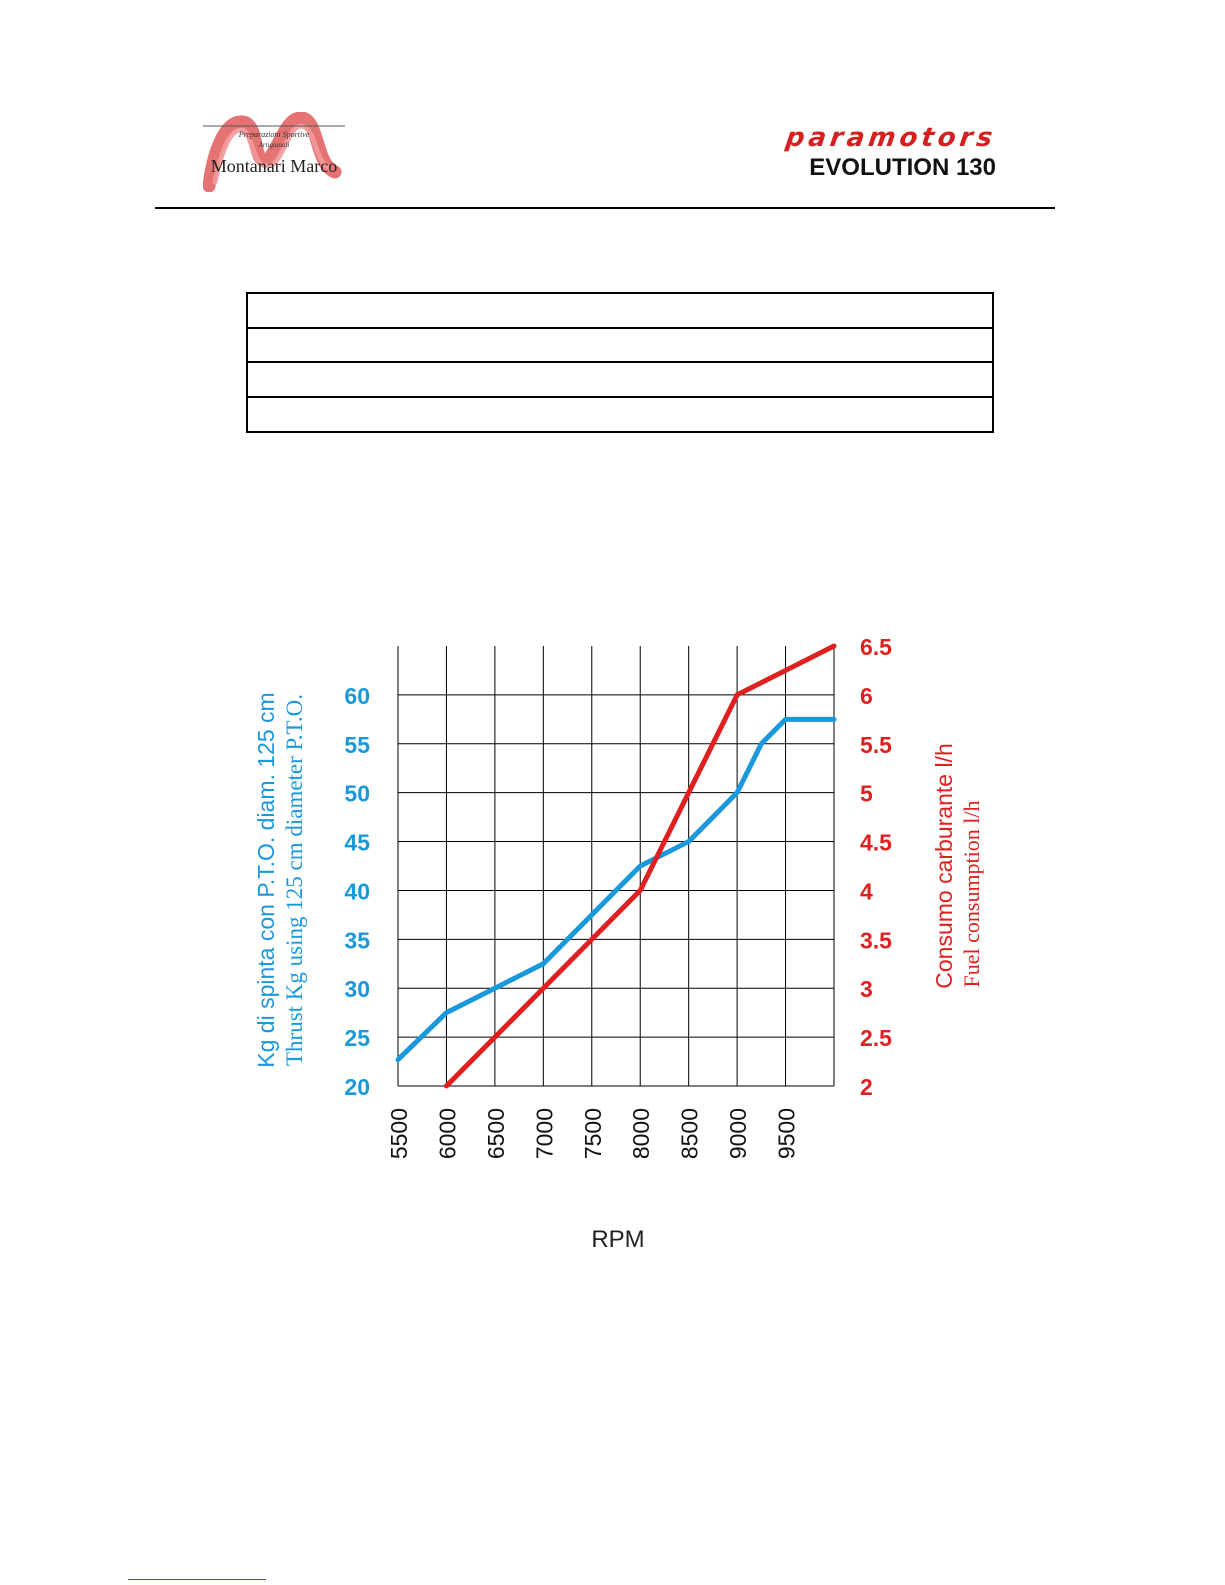  What do you see at coordinates (738, 1133) in the screenshot?
I see `x-tick-label: 9000` at bounding box center [738, 1133].